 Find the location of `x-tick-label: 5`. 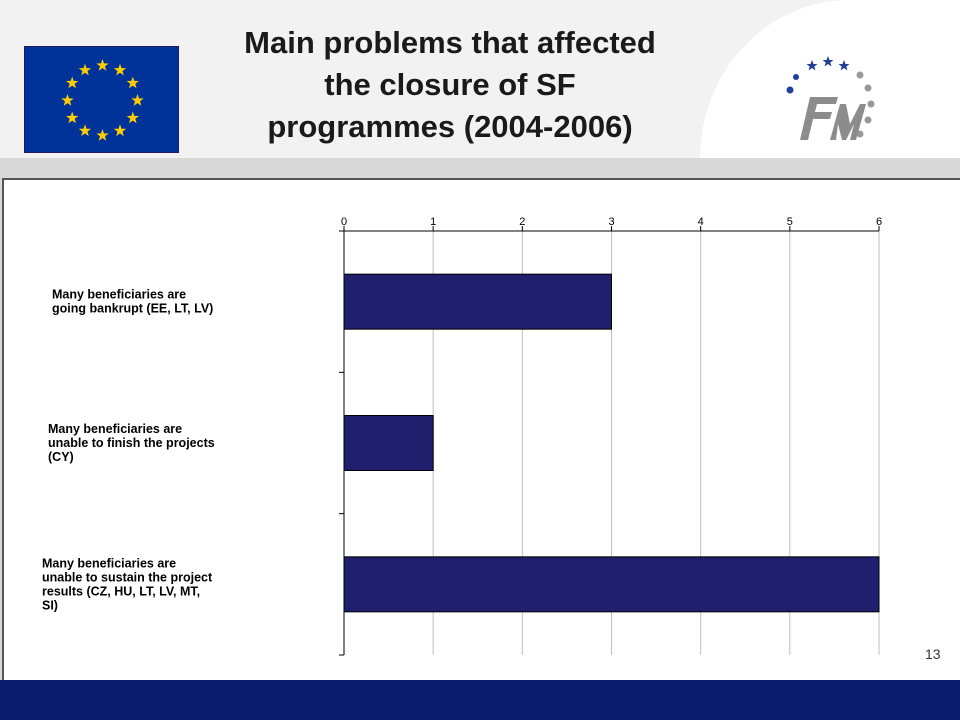

x-tick-label: 5 is located at coordinates (790, 222).